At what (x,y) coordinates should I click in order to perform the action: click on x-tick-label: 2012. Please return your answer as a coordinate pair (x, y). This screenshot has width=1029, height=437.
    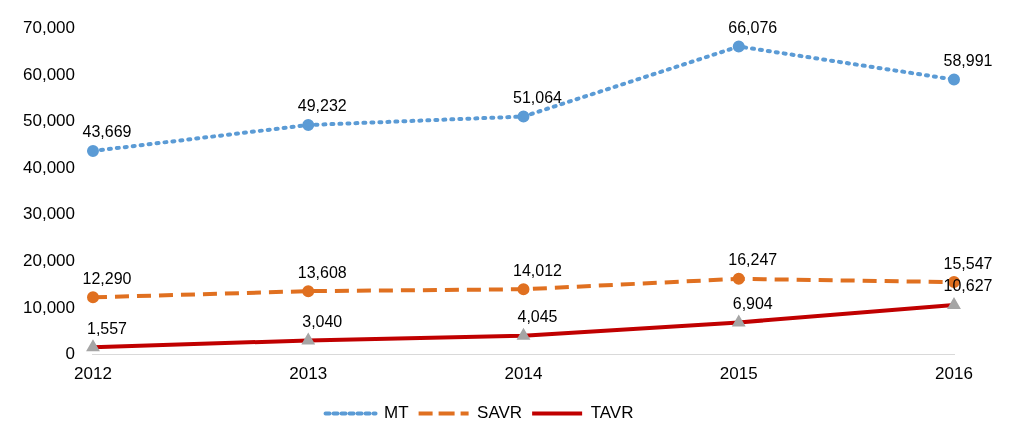
    Looking at the image, I should click on (93, 374).